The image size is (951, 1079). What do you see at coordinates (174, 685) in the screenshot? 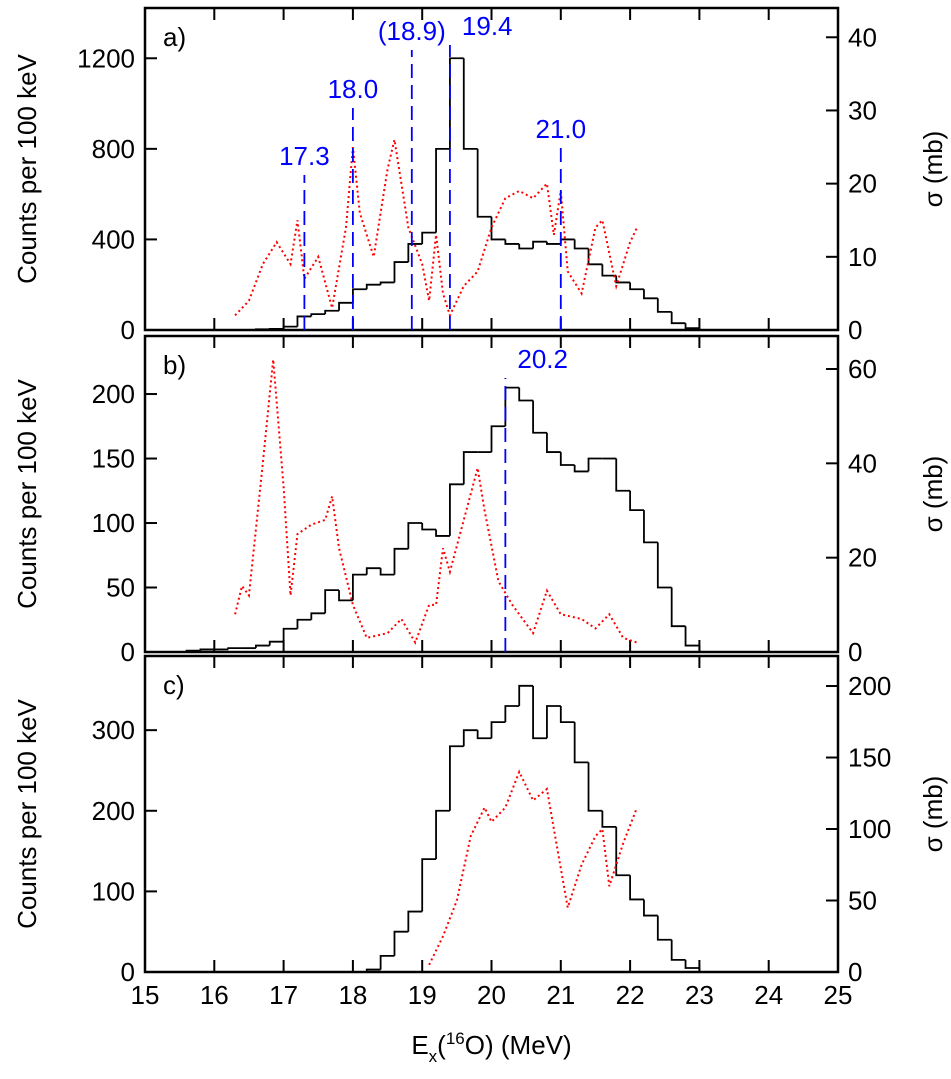
I see `panel-label: c)` at bounding box center [174, 685].